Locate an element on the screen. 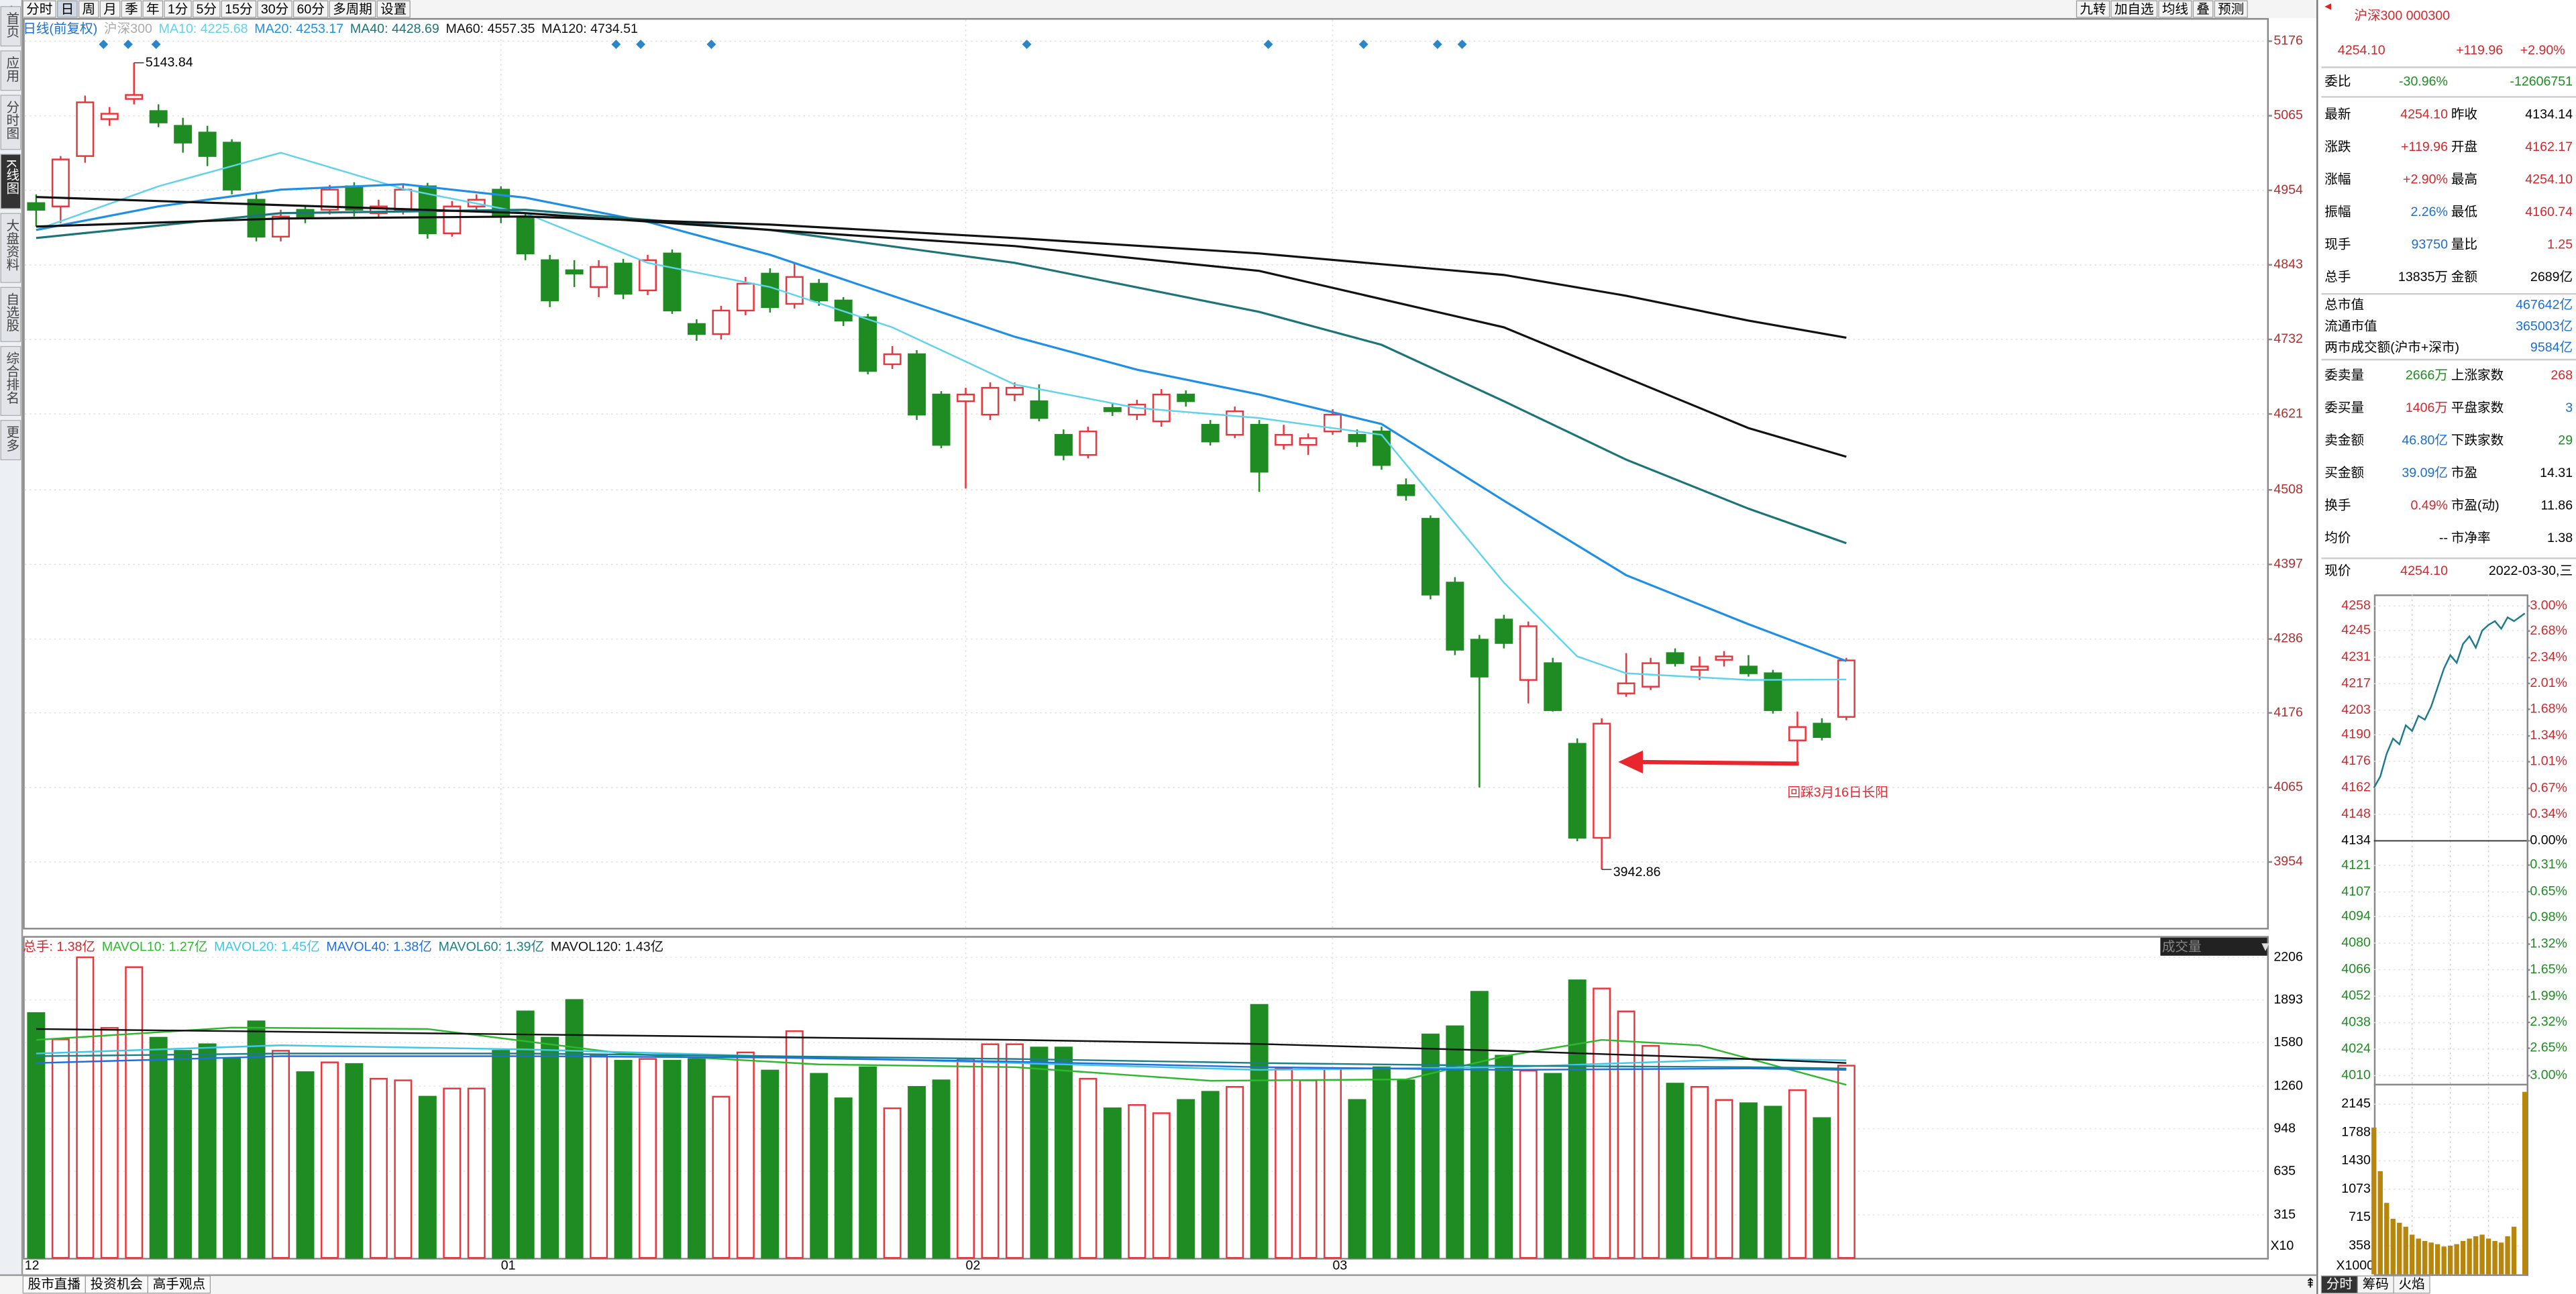 The image size is (2576, 1294). toolbar-button: 加自选 is located at coordinates (2134, 9).